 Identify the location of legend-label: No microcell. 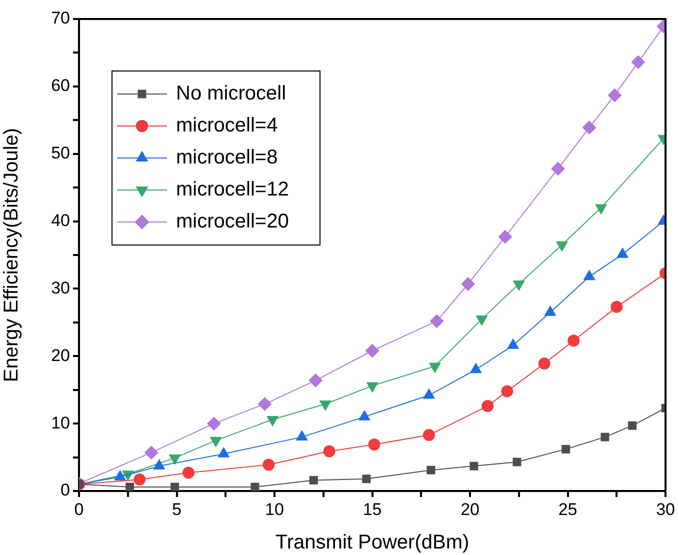
(231, 93).